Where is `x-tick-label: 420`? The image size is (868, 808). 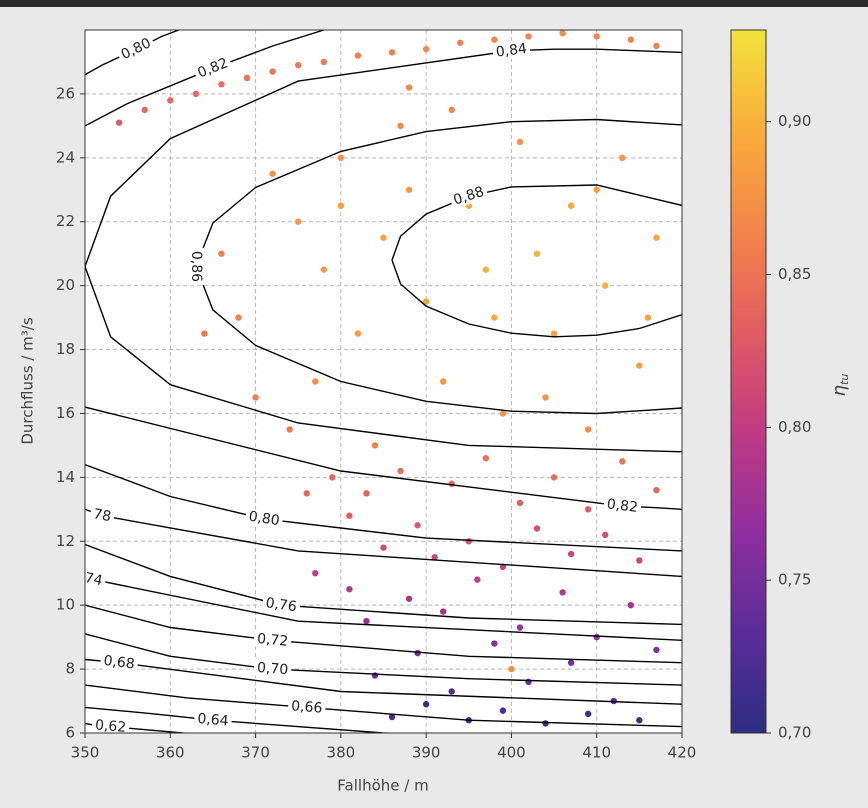
x-tick-label: 420 is located at coordinates (682, 753).